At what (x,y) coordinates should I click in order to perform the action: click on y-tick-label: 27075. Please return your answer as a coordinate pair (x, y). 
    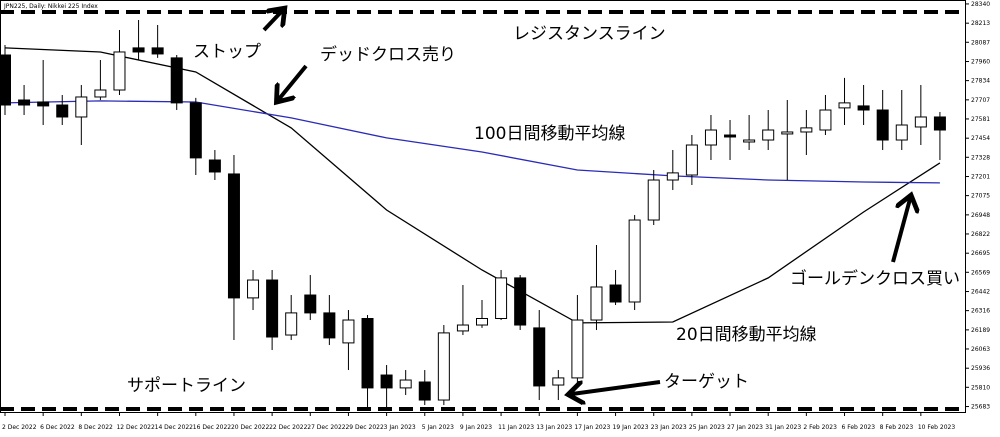
    Looking at the image, I should click on (980, 196).